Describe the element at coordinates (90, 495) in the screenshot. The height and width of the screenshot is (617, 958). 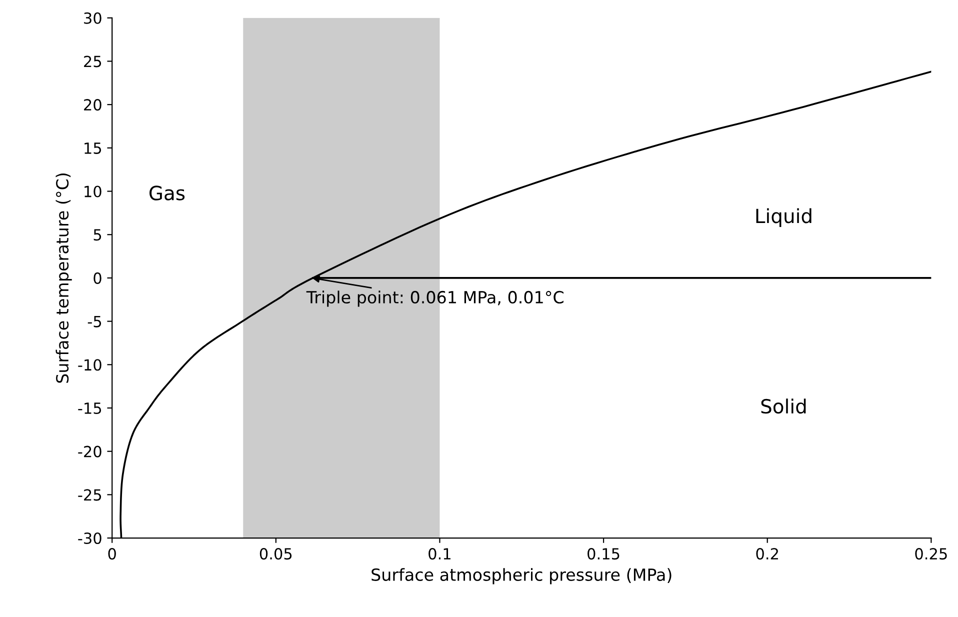
I see `y-tick-label: -25` at that location.